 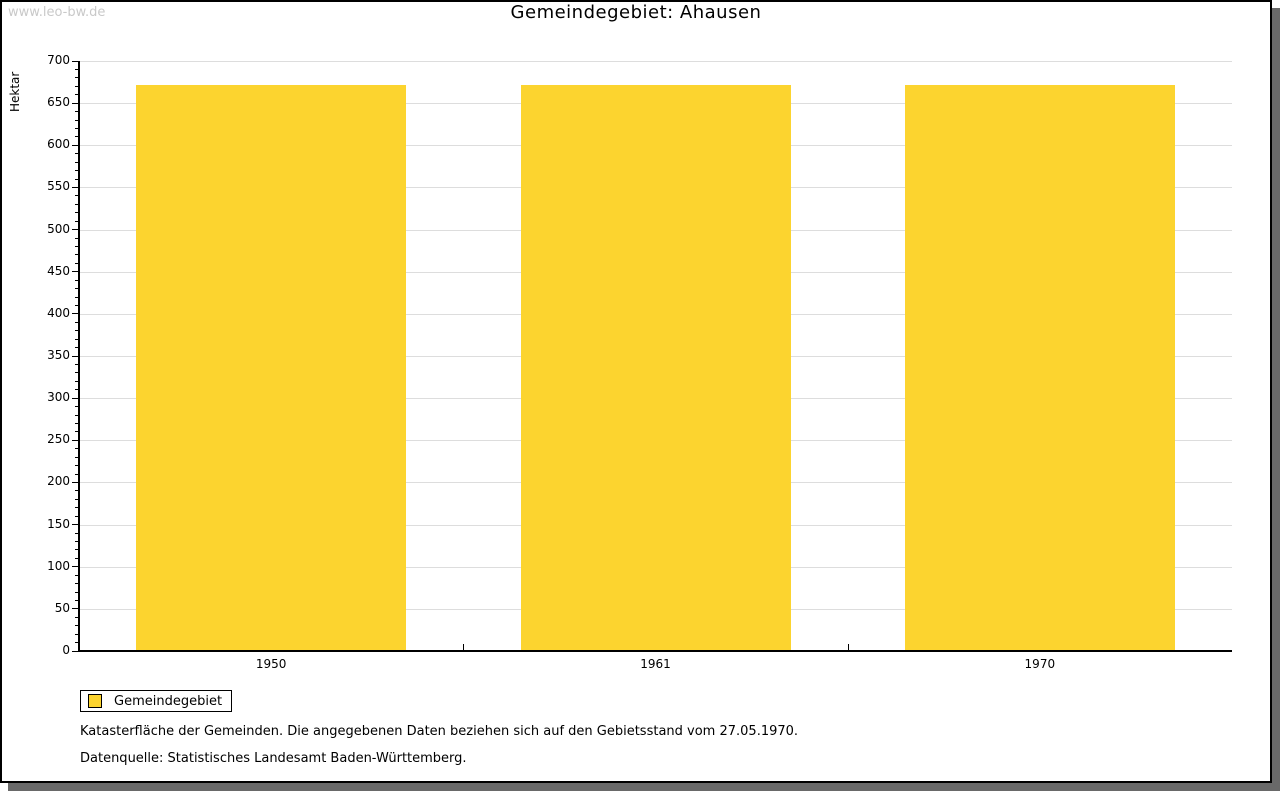 What do you see at coordinates (58, 144) in the screenshot?
I see `y-tick-label-600: 600` at bounding box center [58, 144].